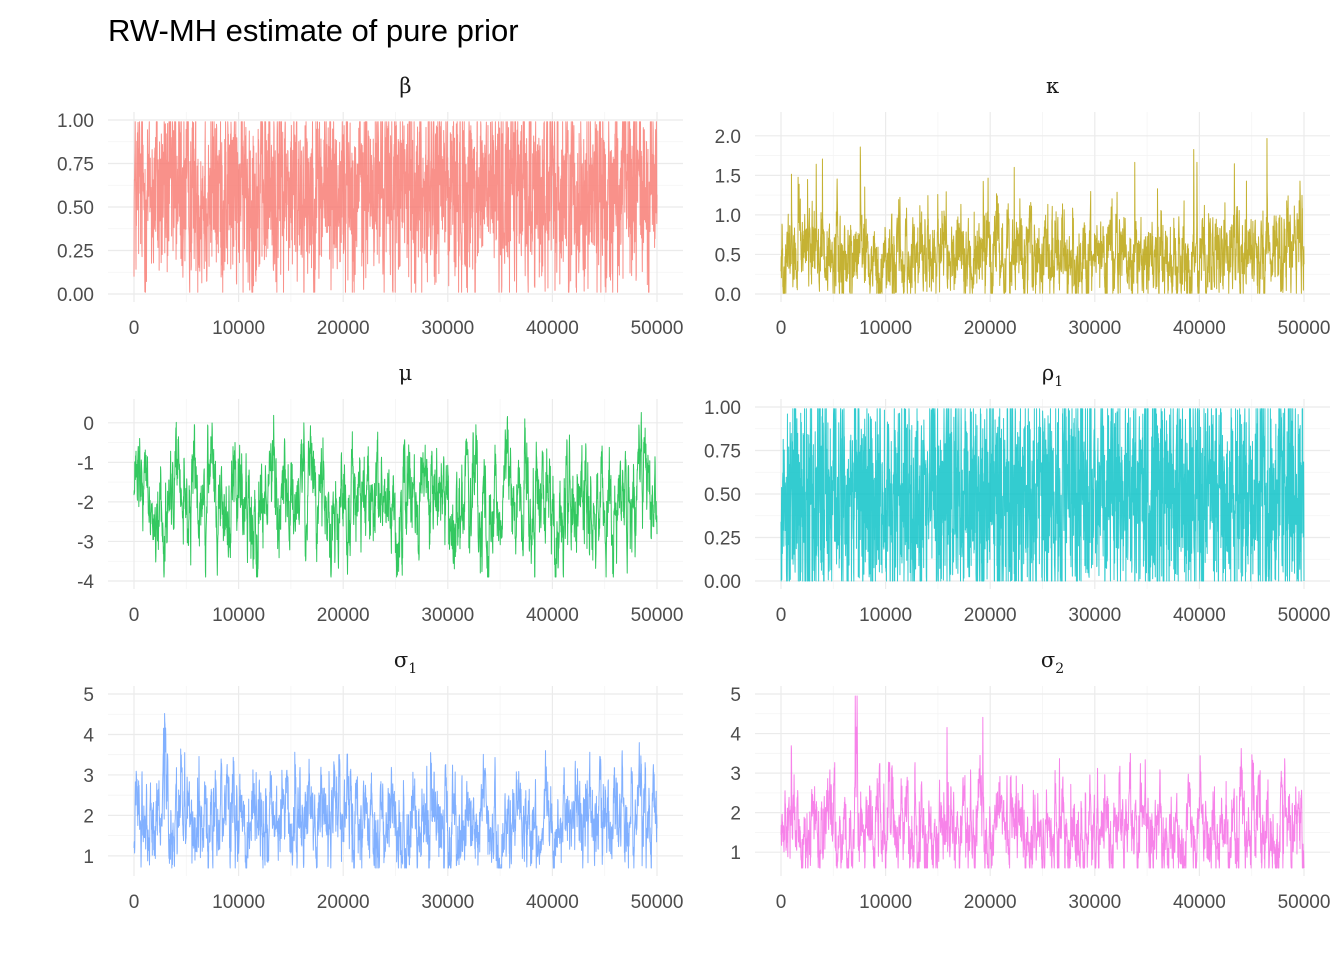  What do you see at coordinates (728, 255) in the screenshot?
I see `y-tick-label: 0.5` at bounding box center [728, 255].